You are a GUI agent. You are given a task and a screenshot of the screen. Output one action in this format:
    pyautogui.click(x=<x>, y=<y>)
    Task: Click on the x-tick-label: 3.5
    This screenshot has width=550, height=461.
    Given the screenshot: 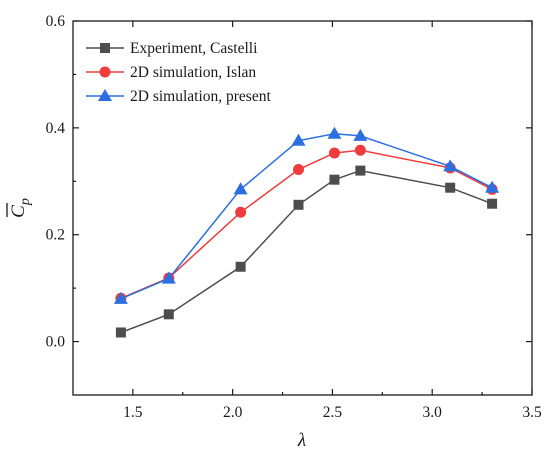 What is the action you would take?
    pyautogui.click(x=532, y=412)
    